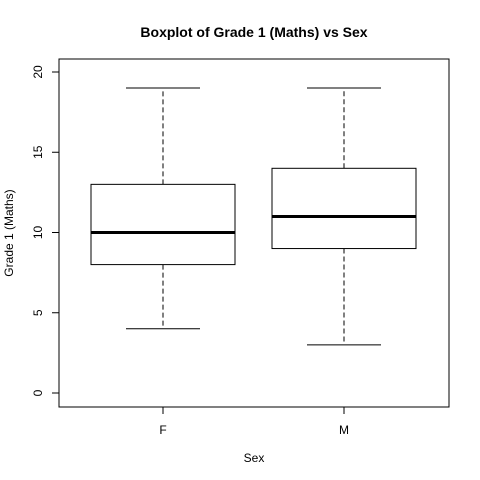 The height and width of the screenshot is (480, 480). I want to click on y-tick-label: 0, so click(38, 392).